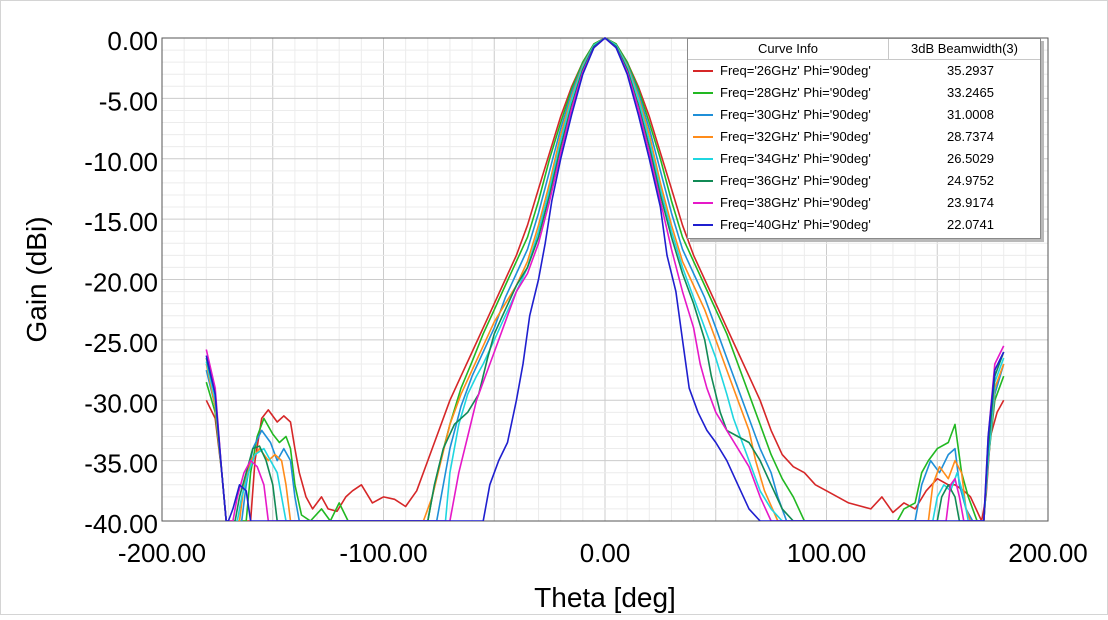  What do you see at coordinates (605, 597) in the screenshot?
I see `x-axis-title: Theta [deg]` at bounding box center [605, 597].